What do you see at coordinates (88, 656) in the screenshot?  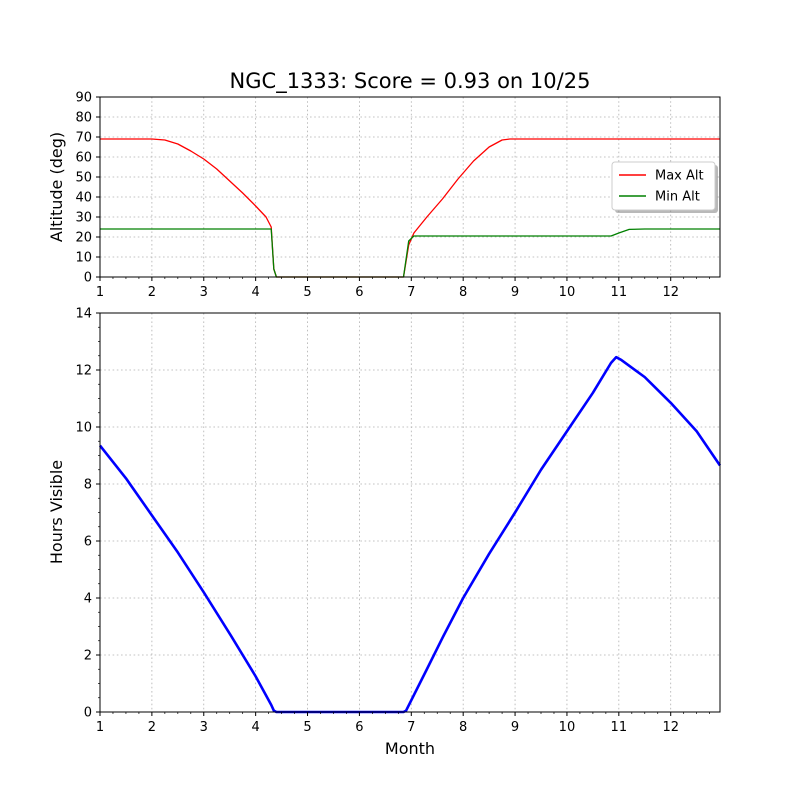 I see `y-tick-label: 2` at bounding box center [88, 656].